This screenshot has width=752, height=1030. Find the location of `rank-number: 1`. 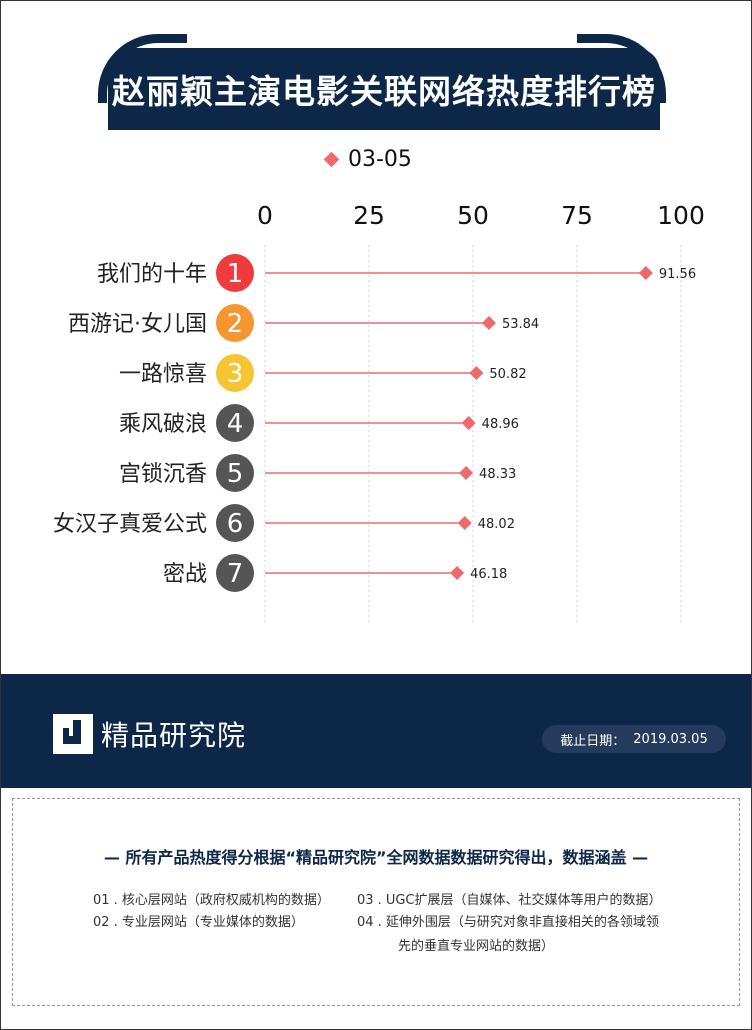

rank-number: 1 is located at coordinates (235, 274).